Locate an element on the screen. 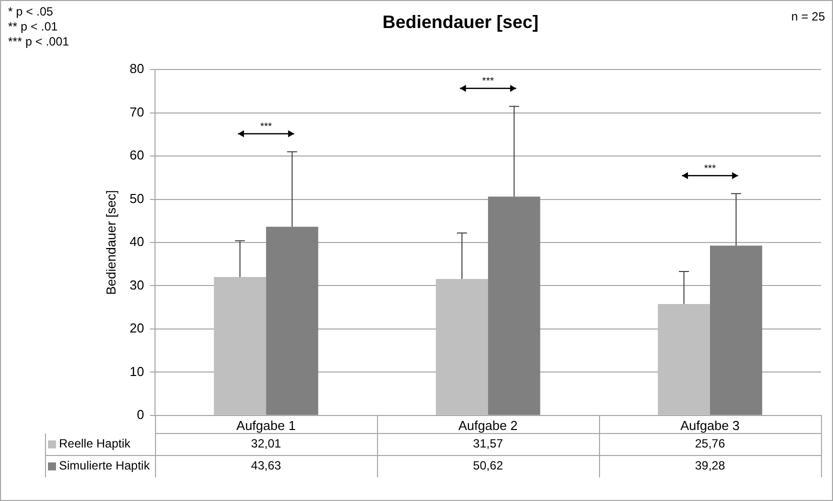 The width and height of the screenshot is (833, 501). data-label: 31,57 is located at coordinates (488, 443).